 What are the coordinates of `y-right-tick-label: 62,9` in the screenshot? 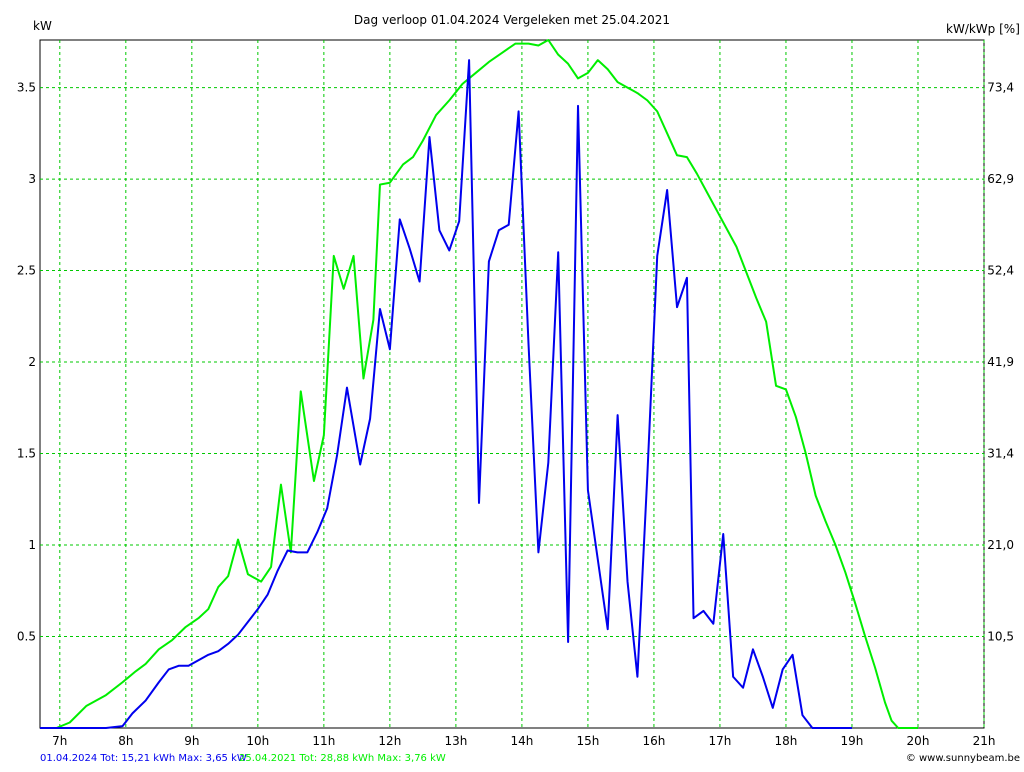 It's located at (1000, 179).